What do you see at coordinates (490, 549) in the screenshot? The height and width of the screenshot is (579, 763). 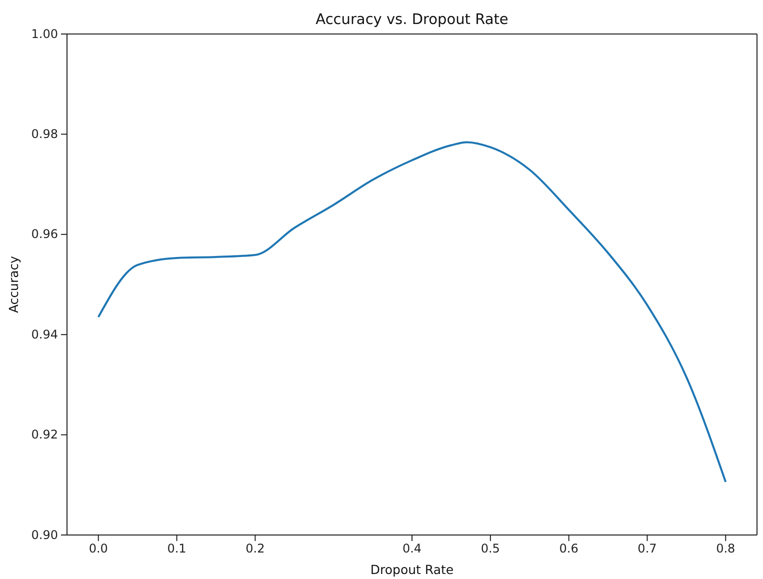 I see `x-tick-label: 0.5` at bounding box center [490, 549].